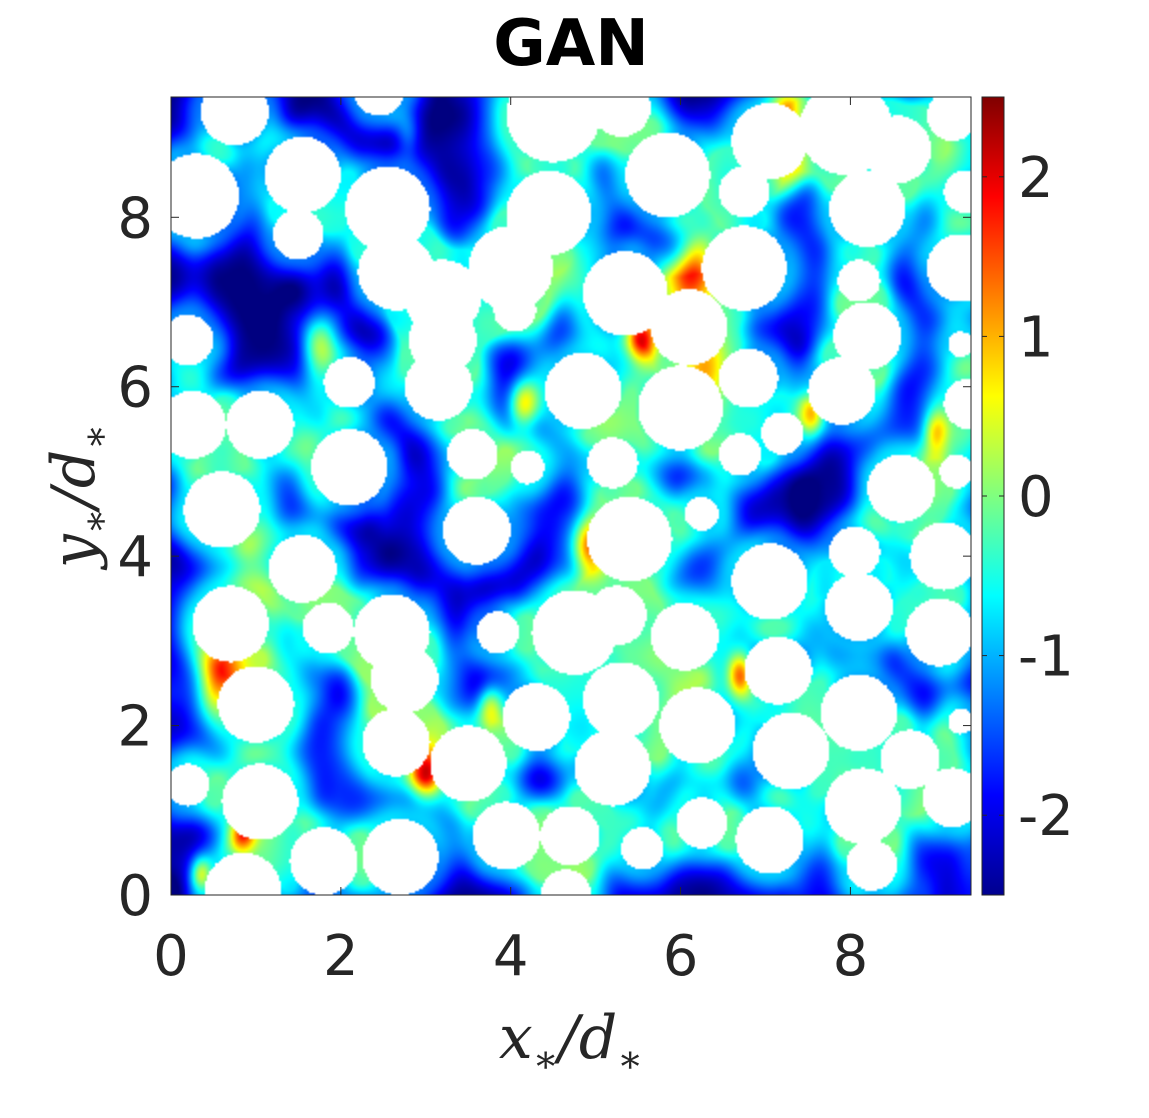  I want to click on x-axis-label-sub: ∗, so click(546, 1059).